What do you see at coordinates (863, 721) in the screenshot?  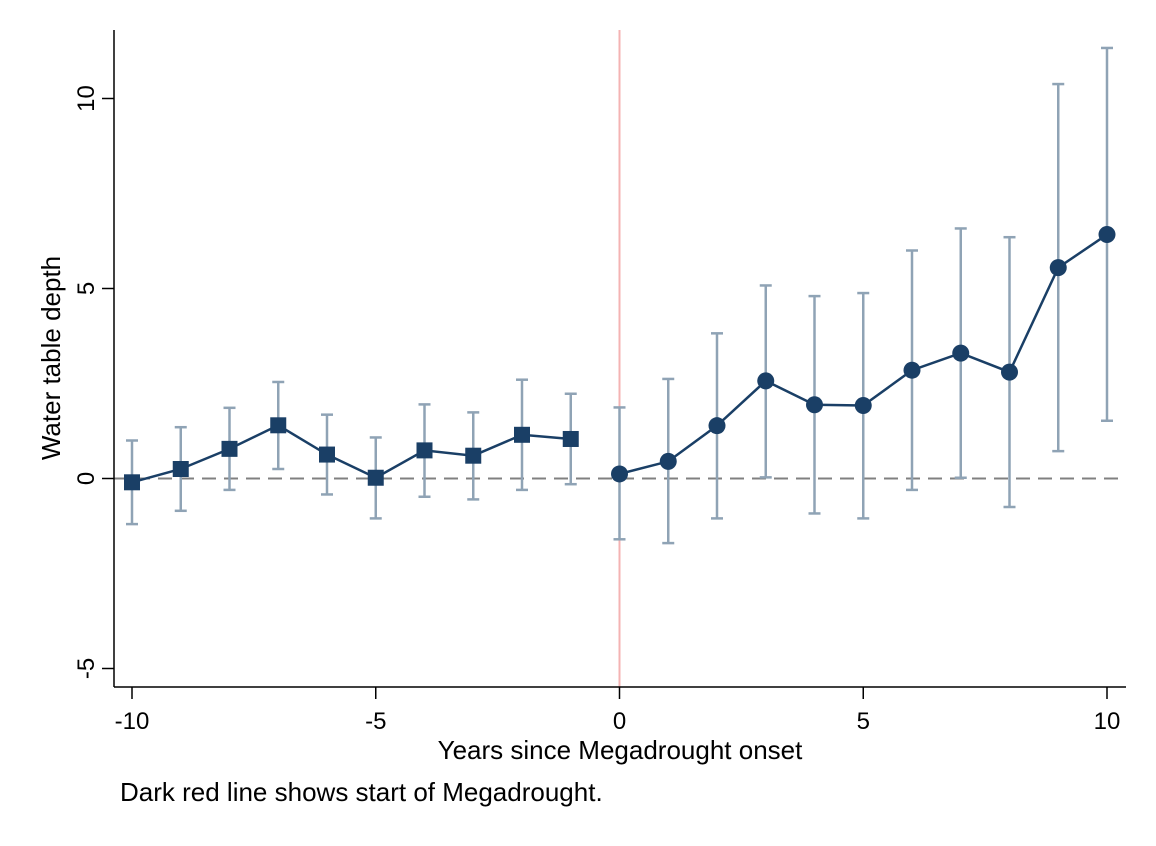 I see `x-tick-label: 5` at bounding box center [863, 721].